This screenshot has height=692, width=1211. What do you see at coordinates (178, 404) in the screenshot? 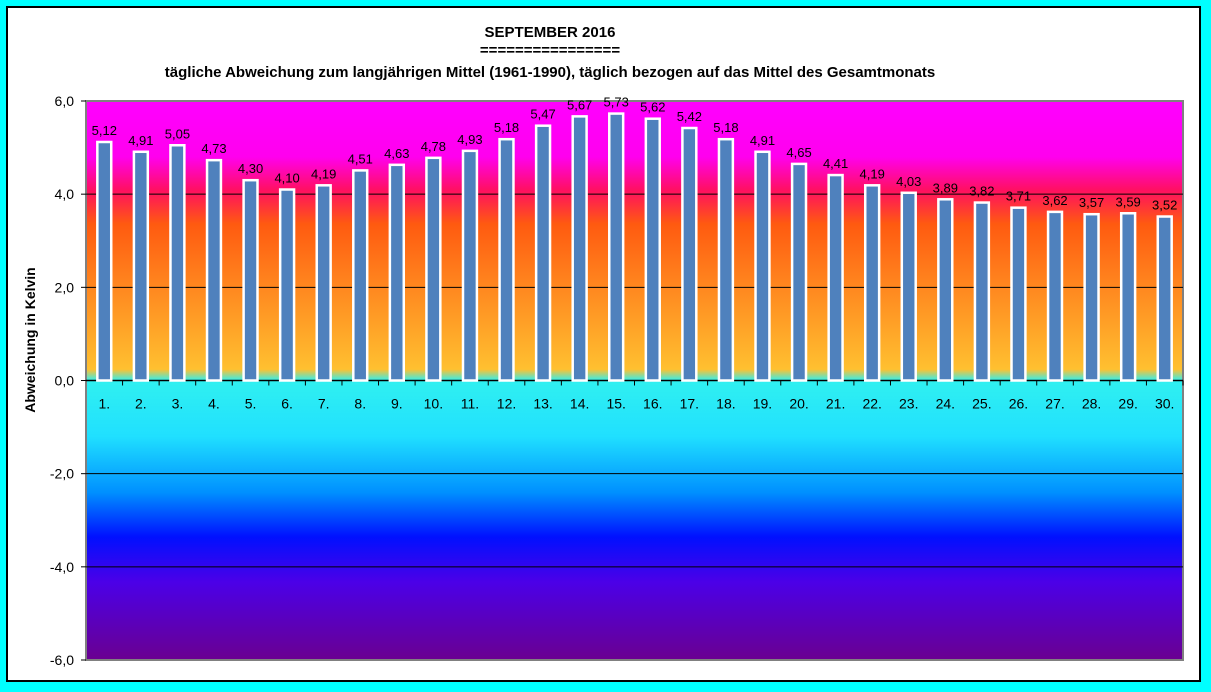
I see `x-tick-label: 3.` at bounding box center [178, 404].